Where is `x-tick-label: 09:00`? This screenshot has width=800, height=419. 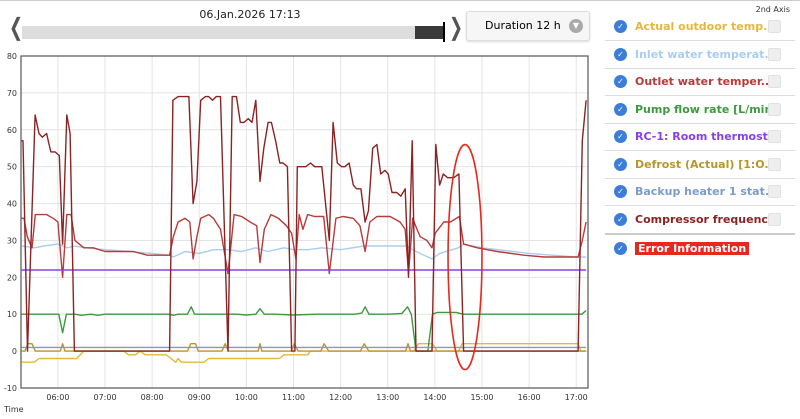
x-tick-label: 09:00 is located at coordinates (199, 397).